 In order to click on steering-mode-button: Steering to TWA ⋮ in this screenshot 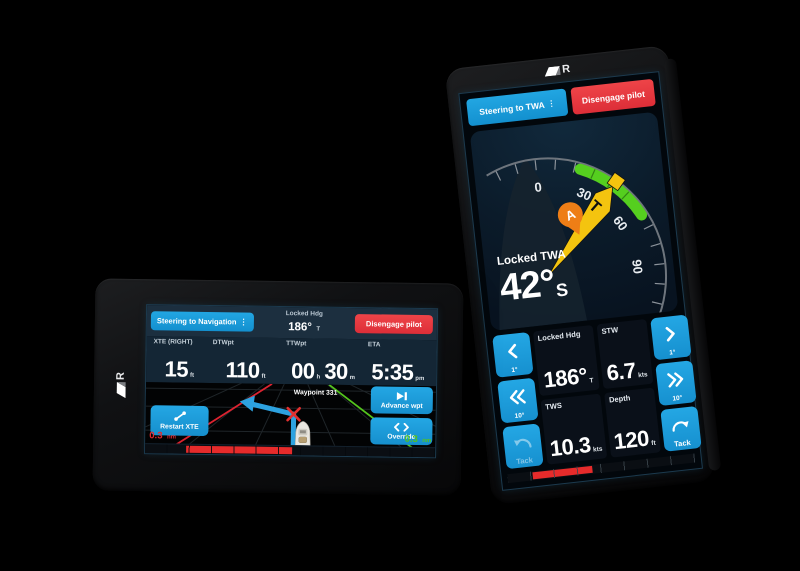, I will do `click(517, 107)`.